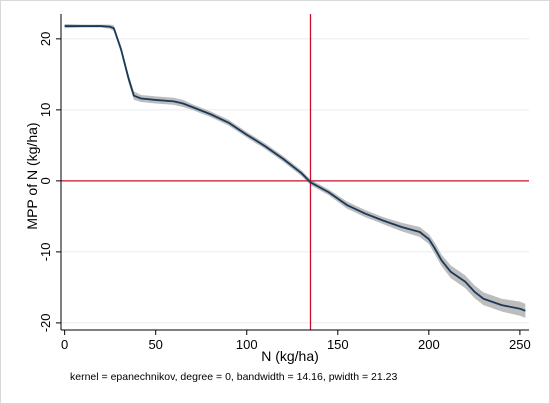  Describe the element at coordinates (45, 323) in the screenshot. I see `y-tick-label-0: -20` at that location.